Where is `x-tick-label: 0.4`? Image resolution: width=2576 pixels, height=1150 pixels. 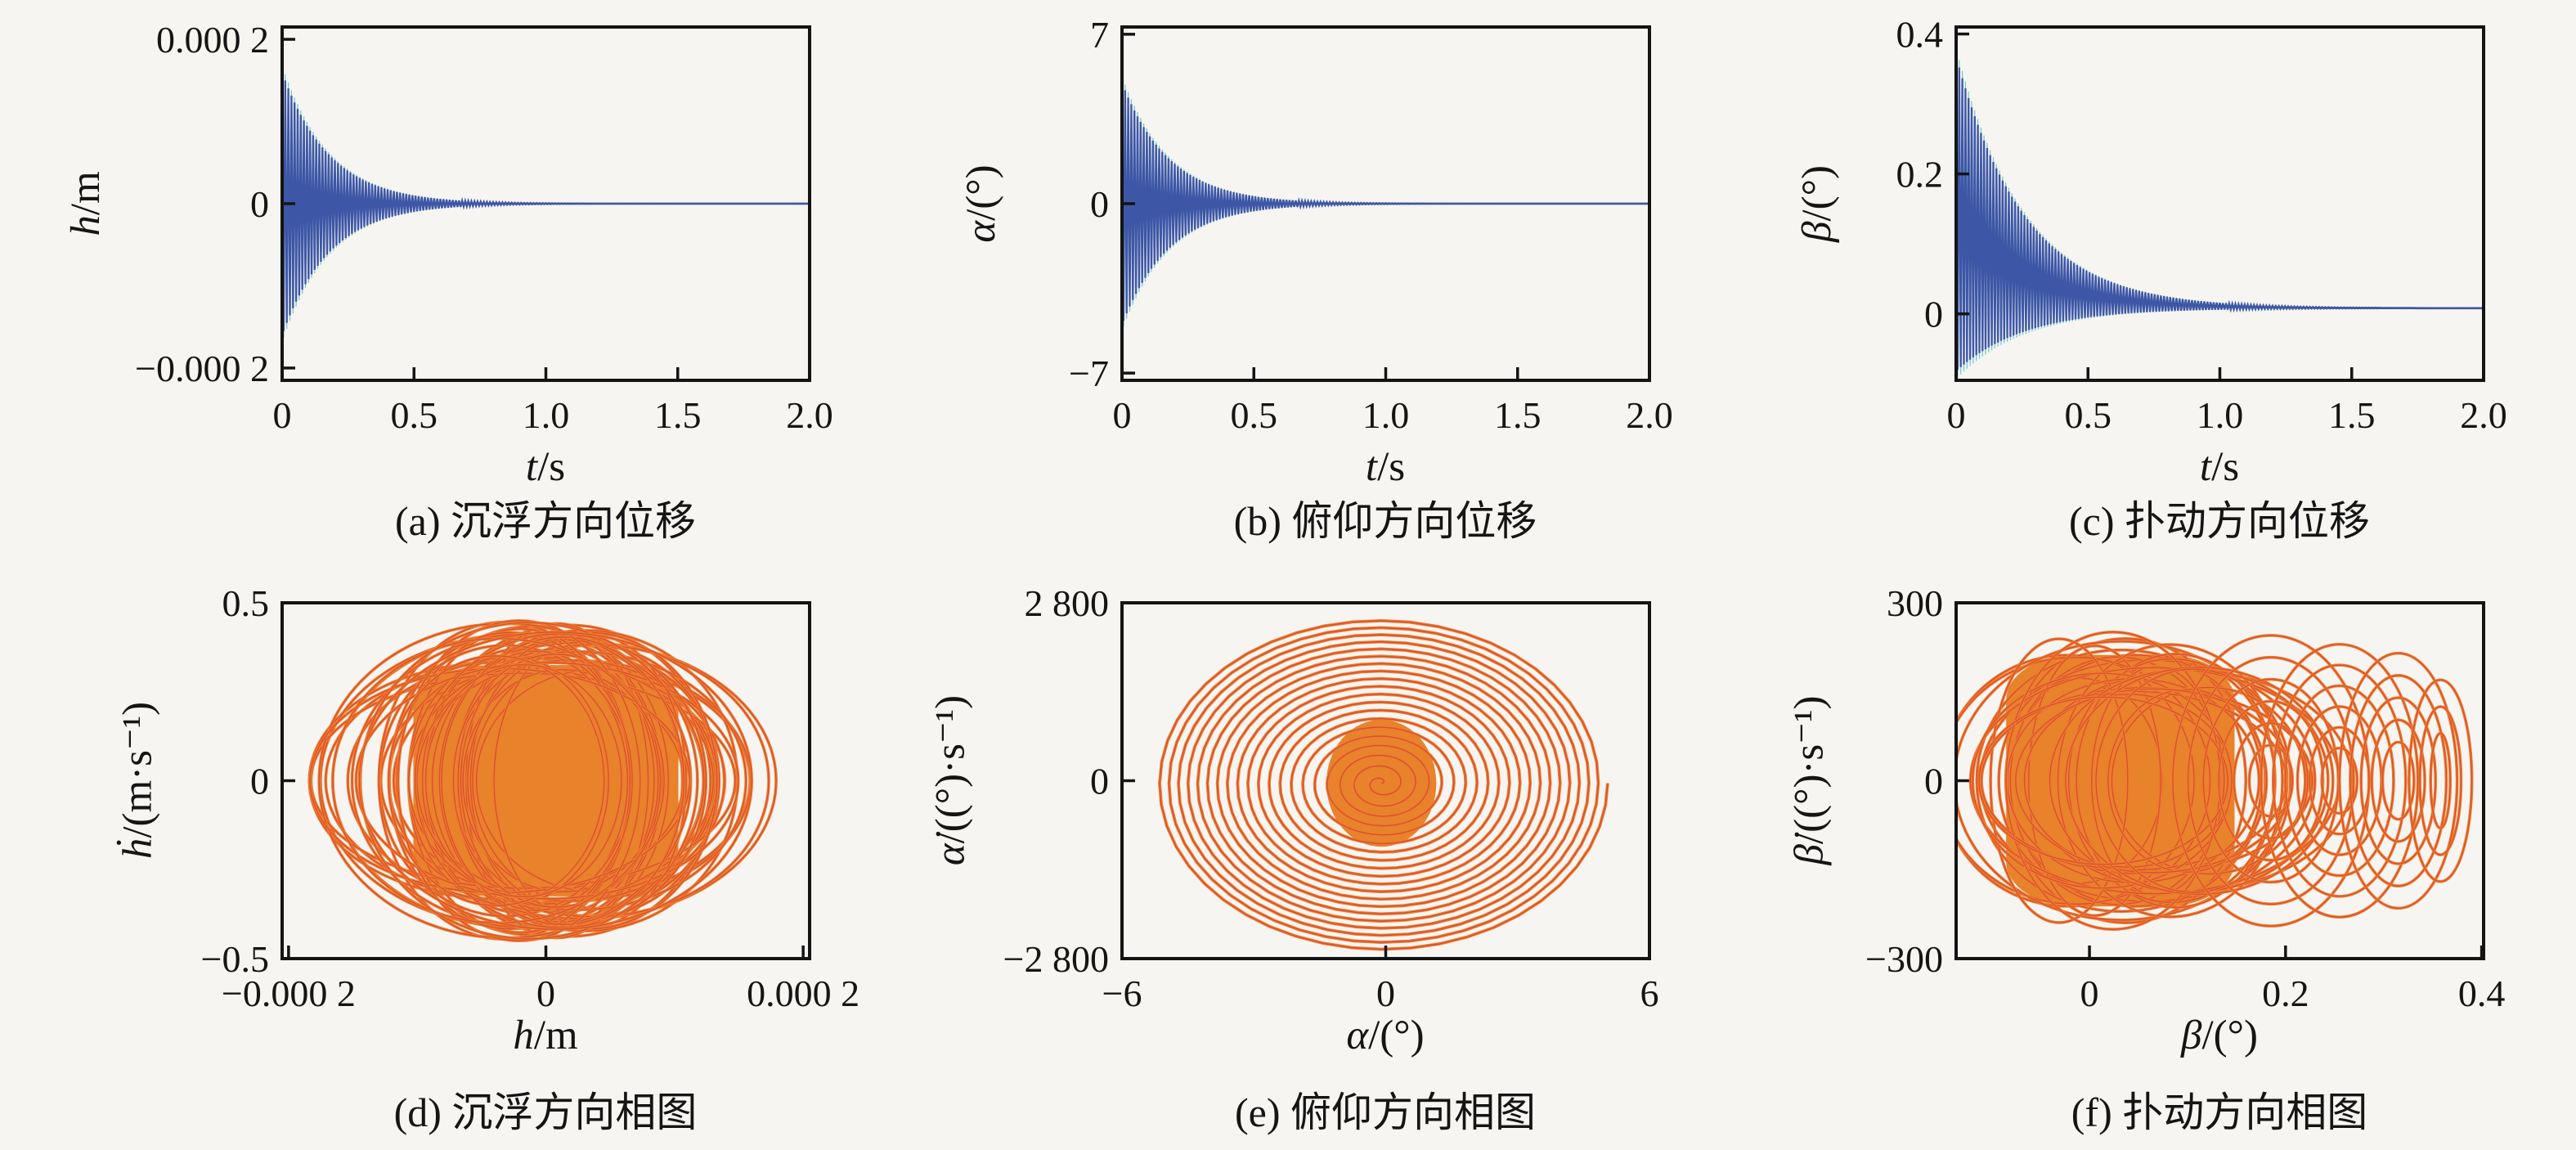
x-tick-label: 0.4 is located at coordinates (2482, 994).